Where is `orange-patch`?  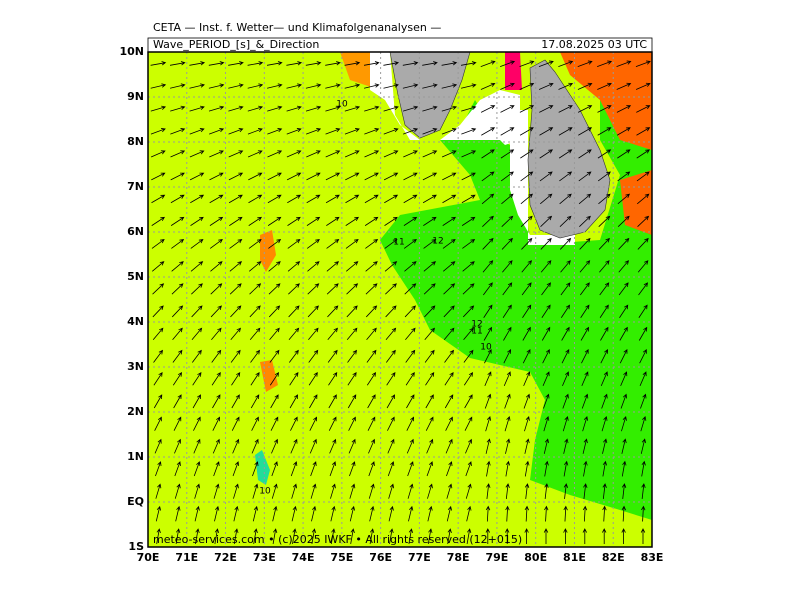
orange-patch is located at coordinates (606, 101).